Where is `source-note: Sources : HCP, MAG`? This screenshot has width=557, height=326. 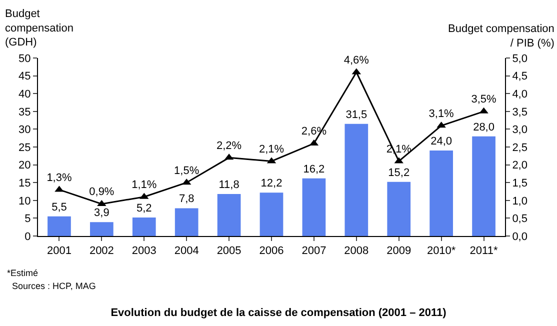
source-note: Sources : HCP, MAG is located at coordinates (54, 286).